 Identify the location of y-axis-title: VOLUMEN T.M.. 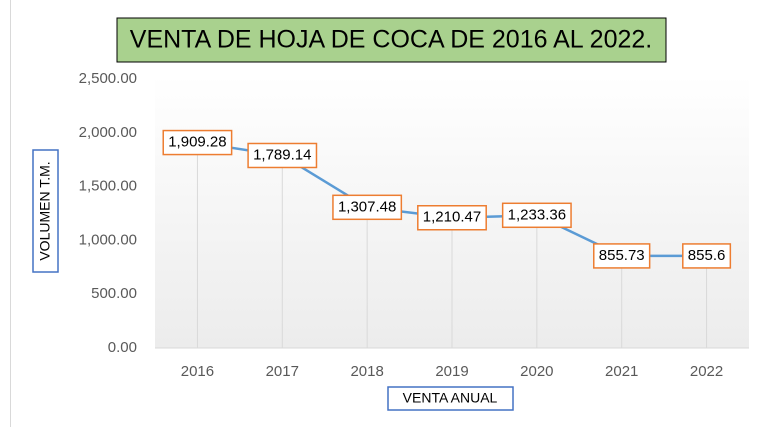
(45, 210).